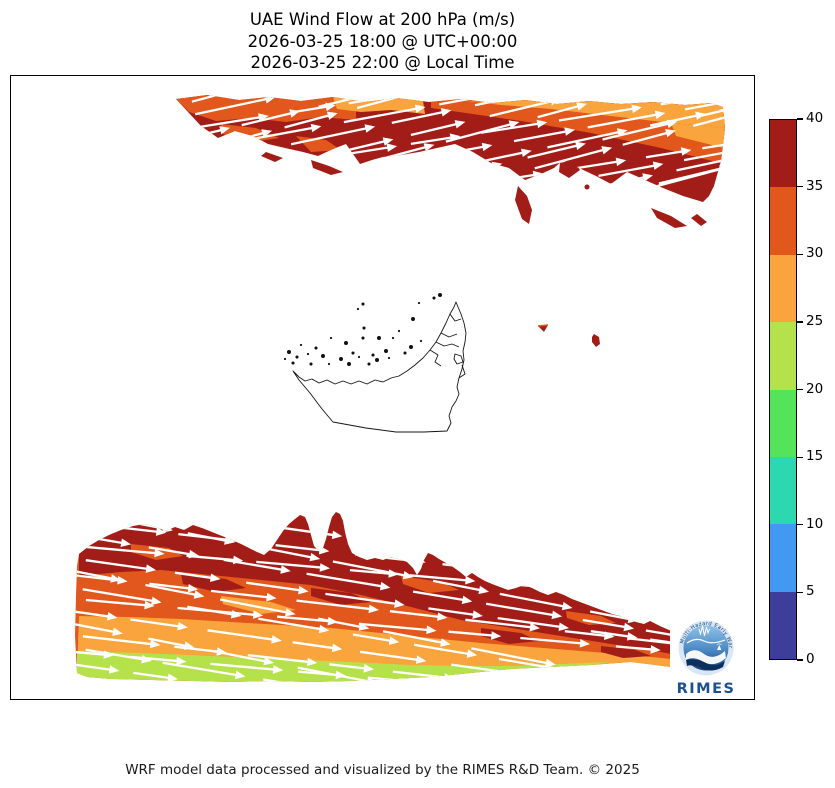 The image size is (835, 788). I want to click on colorbar-tick-label: 10, so click(815, 523).